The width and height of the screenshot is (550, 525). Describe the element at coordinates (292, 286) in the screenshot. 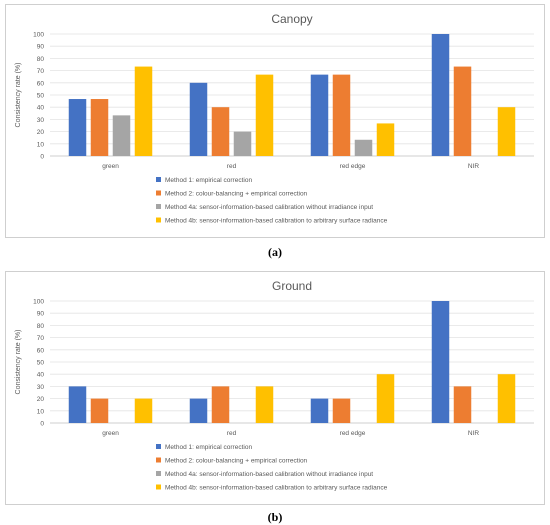

I see `chart-title: Ground` at that location.